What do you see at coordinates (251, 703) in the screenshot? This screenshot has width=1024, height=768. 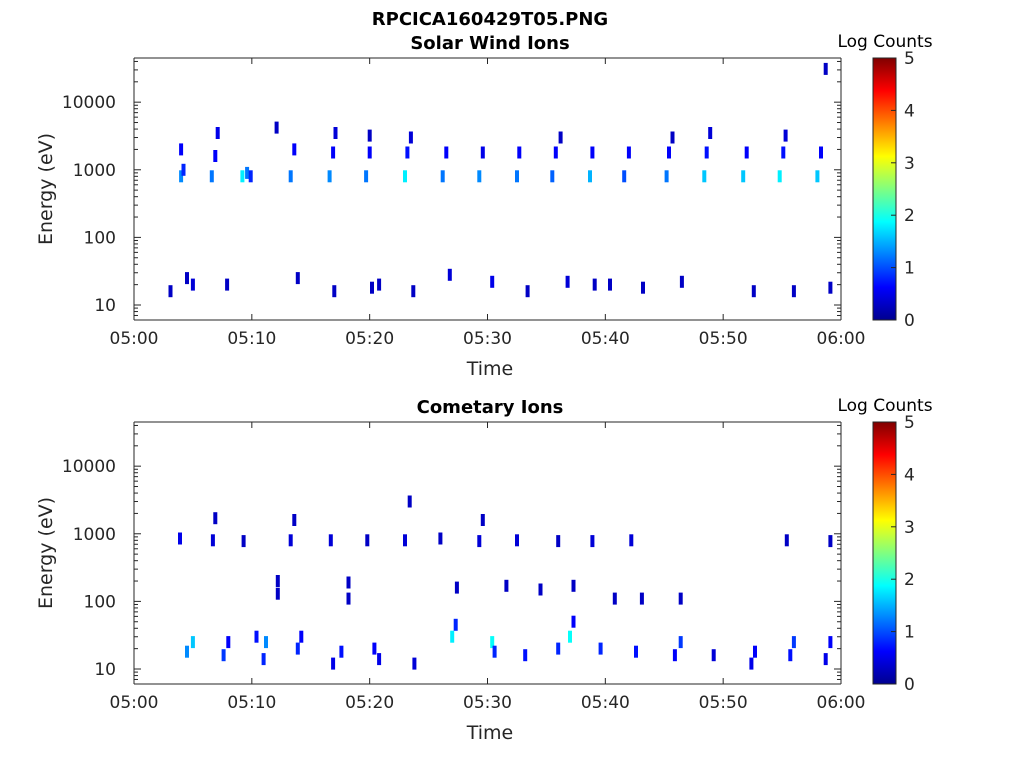 I see `cometary-x-tick-label: 05:10` at bounding box center [251, 703].